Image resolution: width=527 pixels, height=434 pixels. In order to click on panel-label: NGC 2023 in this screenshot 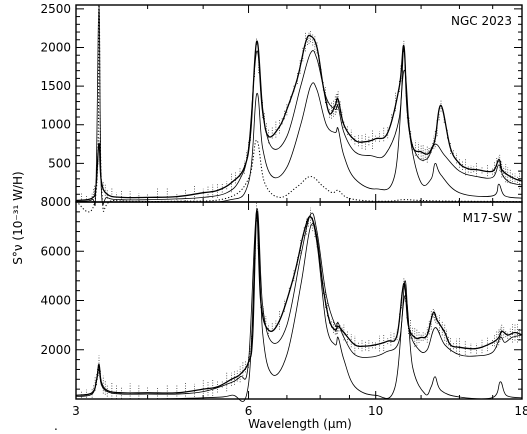, I will do `click(481, 21)`.